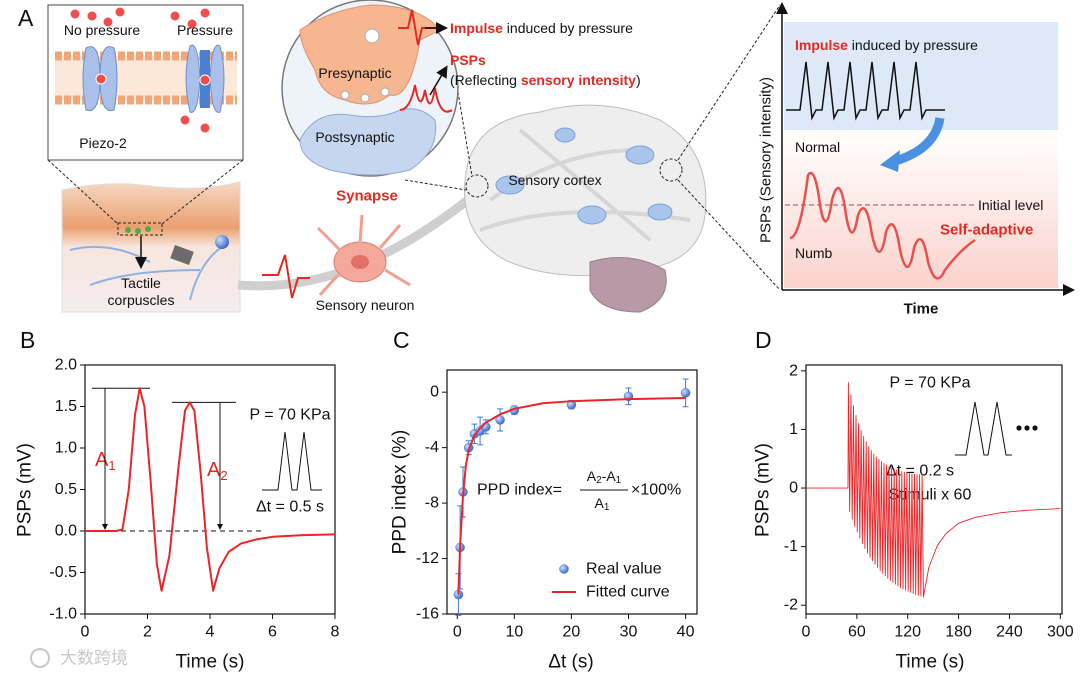  Describe the element at coordinates (656, 490) in the screenshot. I see `formula: ×100%` at that location.